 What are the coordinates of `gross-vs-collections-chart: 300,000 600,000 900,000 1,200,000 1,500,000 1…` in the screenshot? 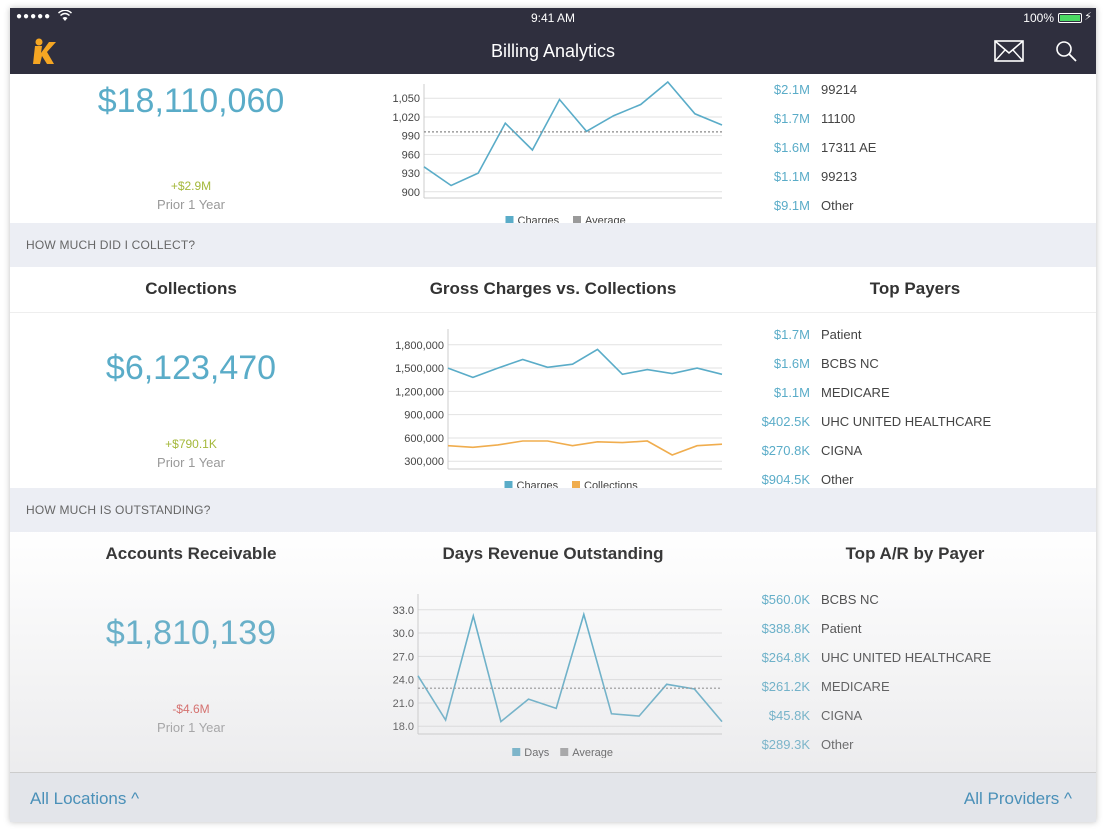 It's located at (559, 408).